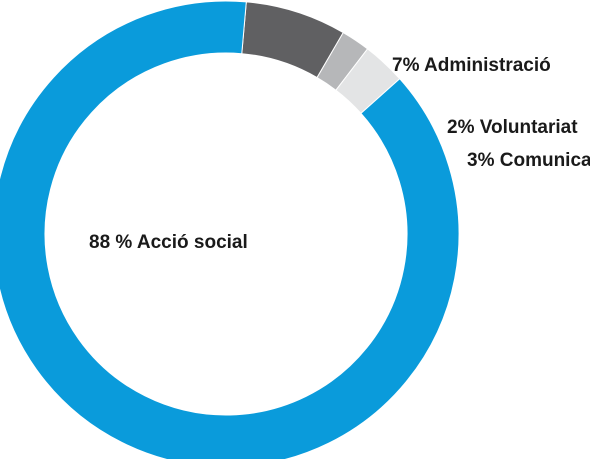  Describe the element at coordinates (168, 242) in the screenshot. I see `slice-label-3: 88 % Acció social` at that location.